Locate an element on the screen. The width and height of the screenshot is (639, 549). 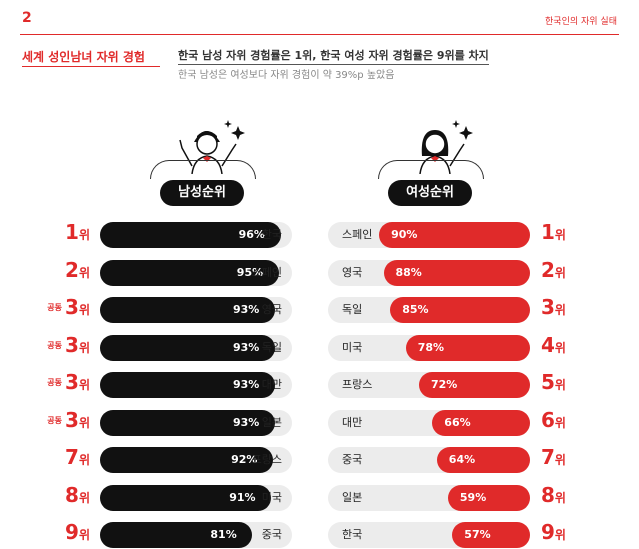
male-country-label: 스페인 is located at coordinates (266, 272).